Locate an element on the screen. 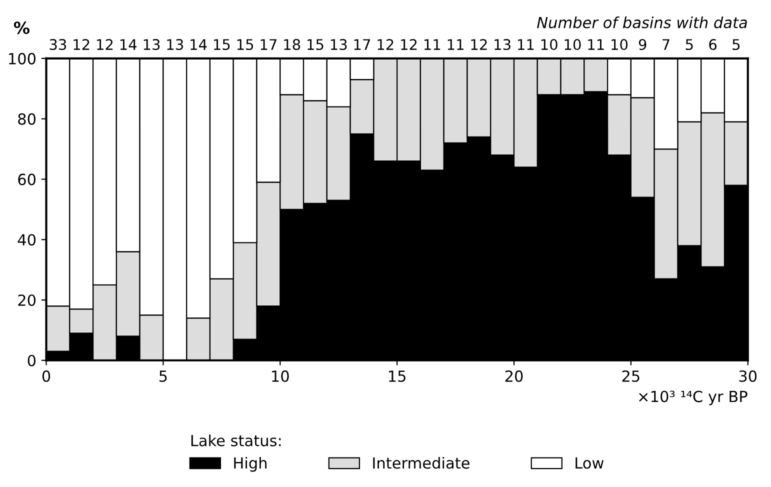  y-tick-label: 40 is located at coordinates (27, 240).